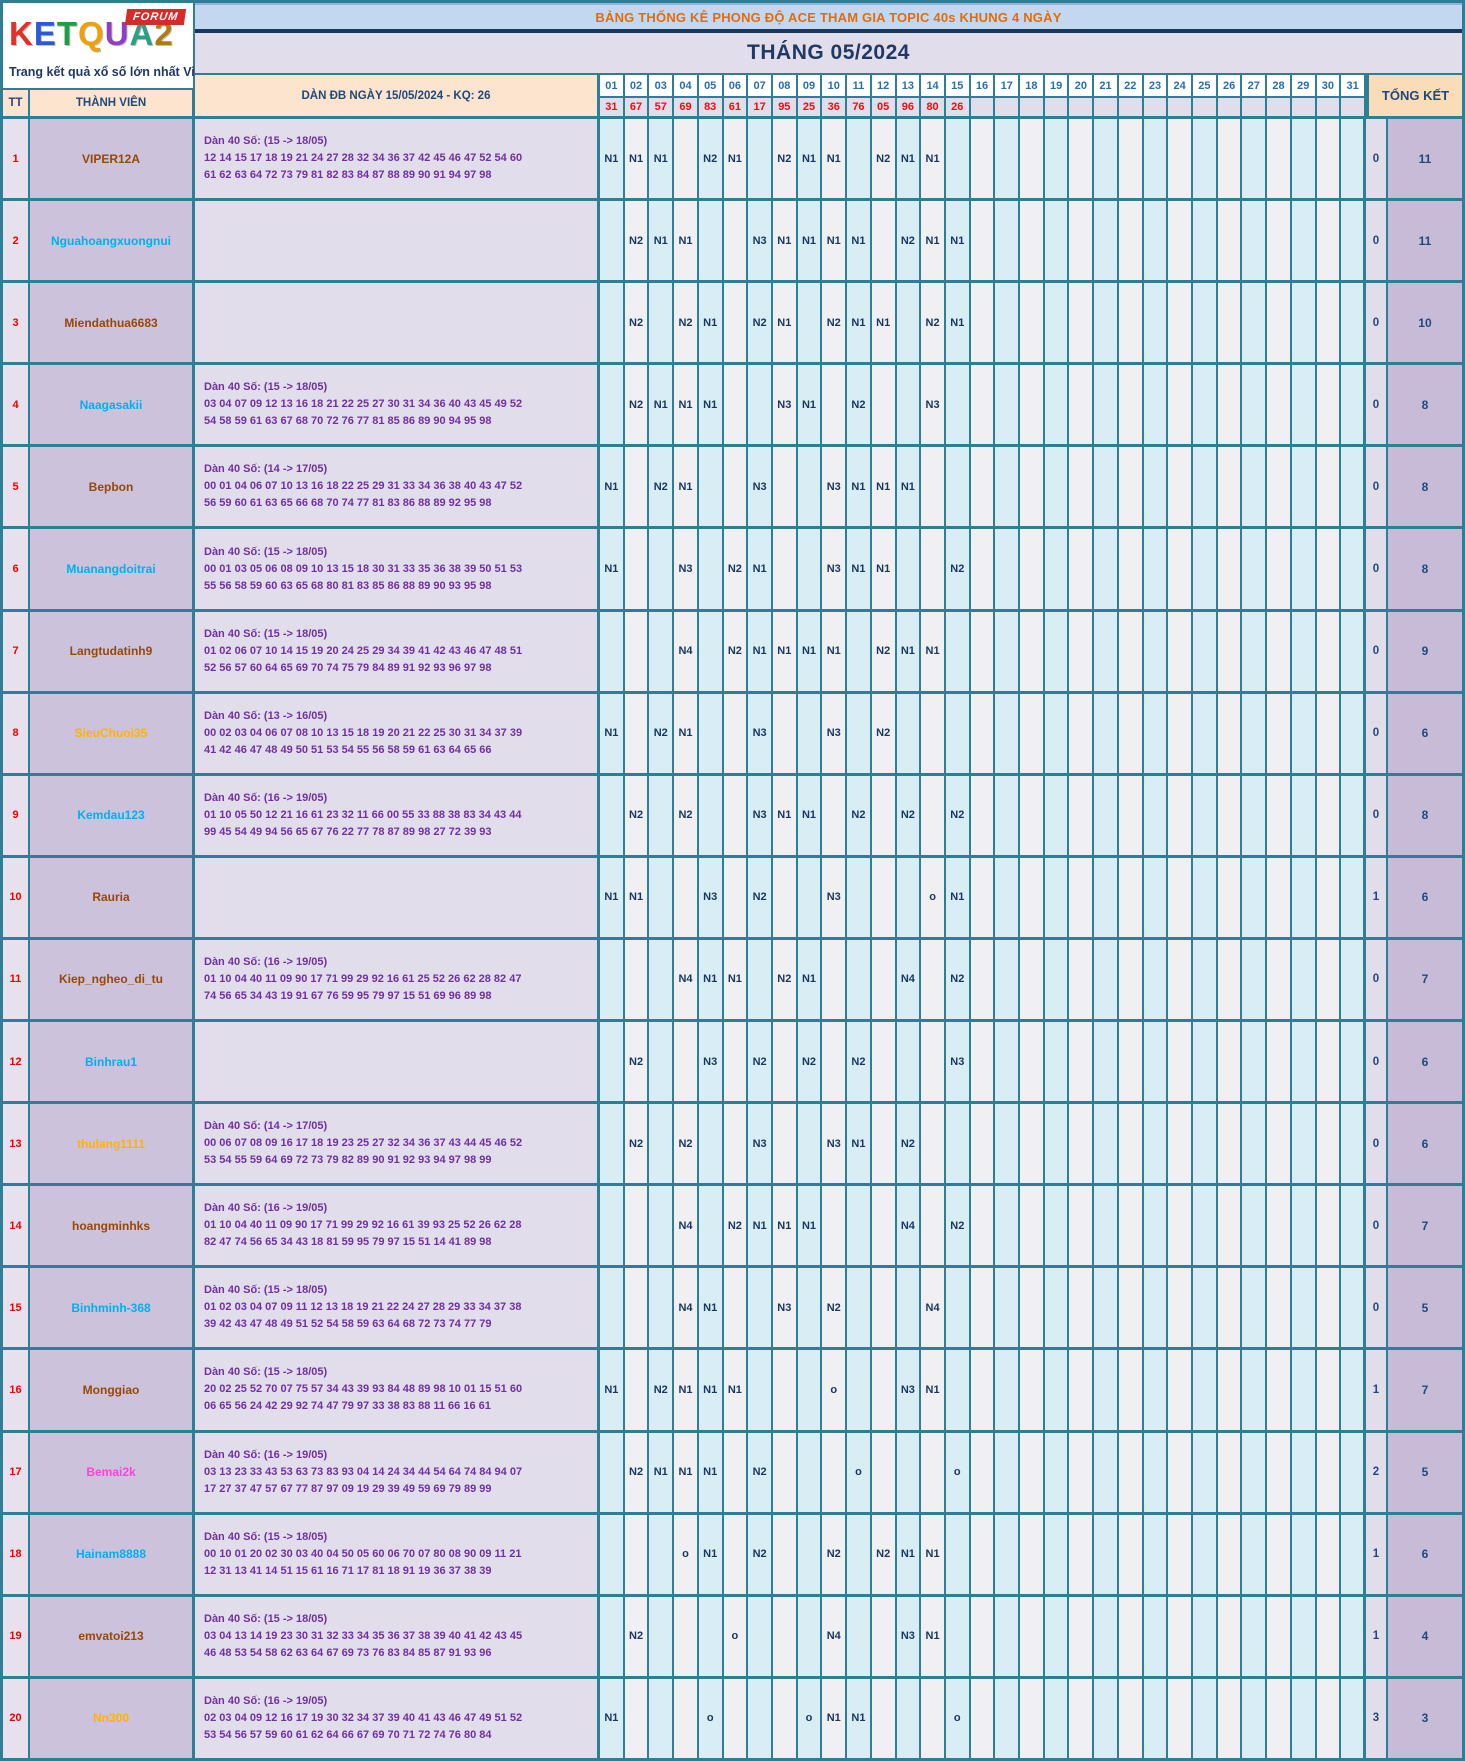 The height and width of the screenshot is (1761, 1465). What do you see at coordinates (810, 1062) in the screenshot?
I see `day-cell-09: N2` at bounding box center [810, 1062].